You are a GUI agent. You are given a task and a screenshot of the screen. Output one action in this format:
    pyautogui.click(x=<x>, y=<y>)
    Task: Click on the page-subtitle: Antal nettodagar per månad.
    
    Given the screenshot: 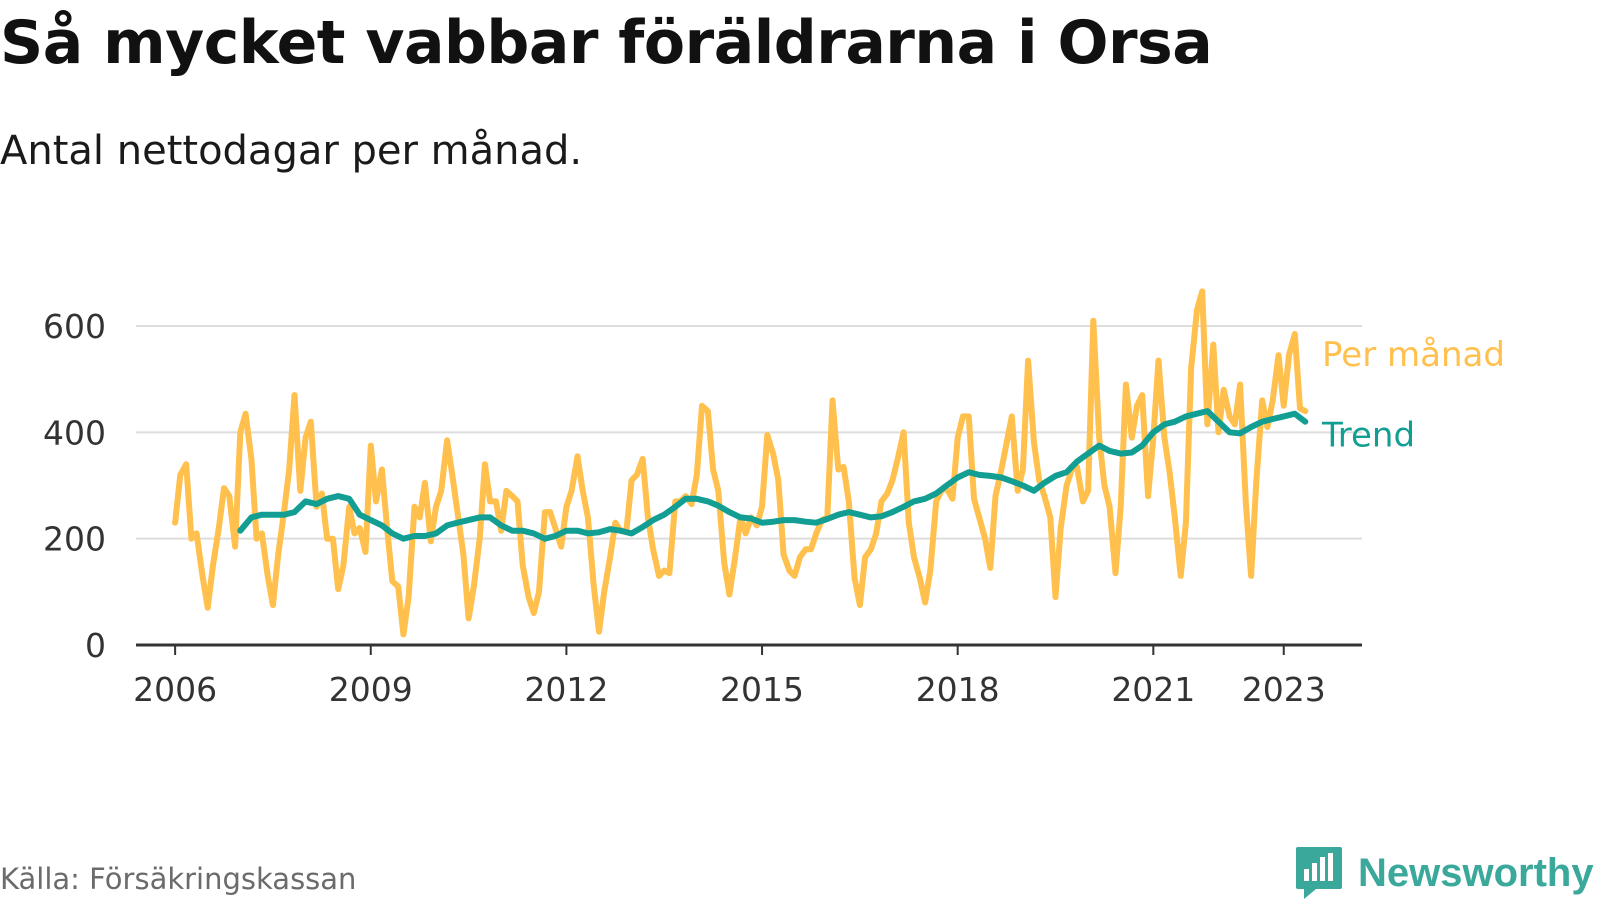 What is the action you would take?
    pyautogui.click(x=291, y=151)
    